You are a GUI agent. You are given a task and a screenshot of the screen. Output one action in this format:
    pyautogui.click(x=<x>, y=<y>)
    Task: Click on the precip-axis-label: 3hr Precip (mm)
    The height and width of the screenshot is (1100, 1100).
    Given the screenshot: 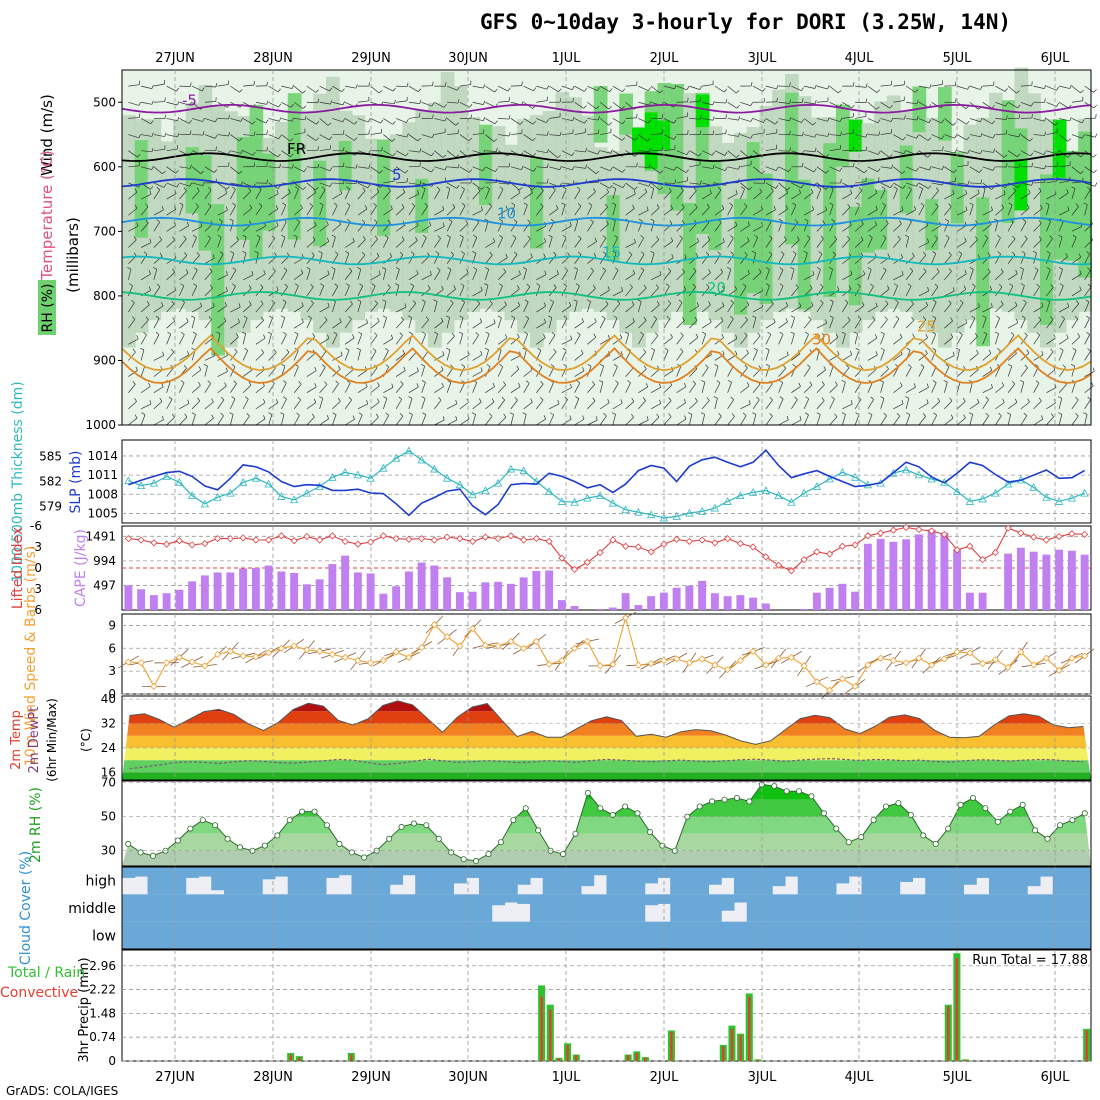 What is the action you would take?
    pyautogui.click(x=84, y=1009)
    